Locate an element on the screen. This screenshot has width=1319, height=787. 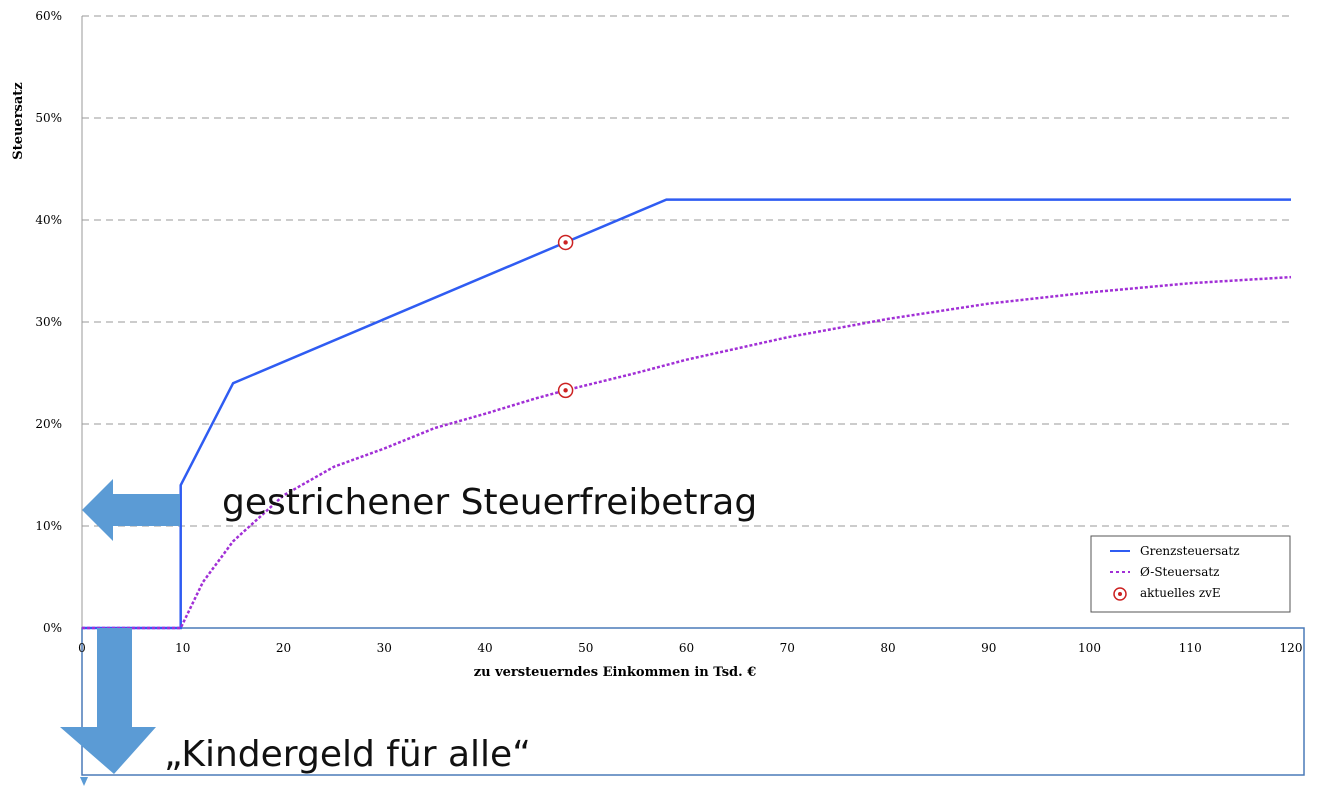
y-tick-labels: 0% 10% 20% 30% 40% 50% 60% is located at coordinates (48, 322).